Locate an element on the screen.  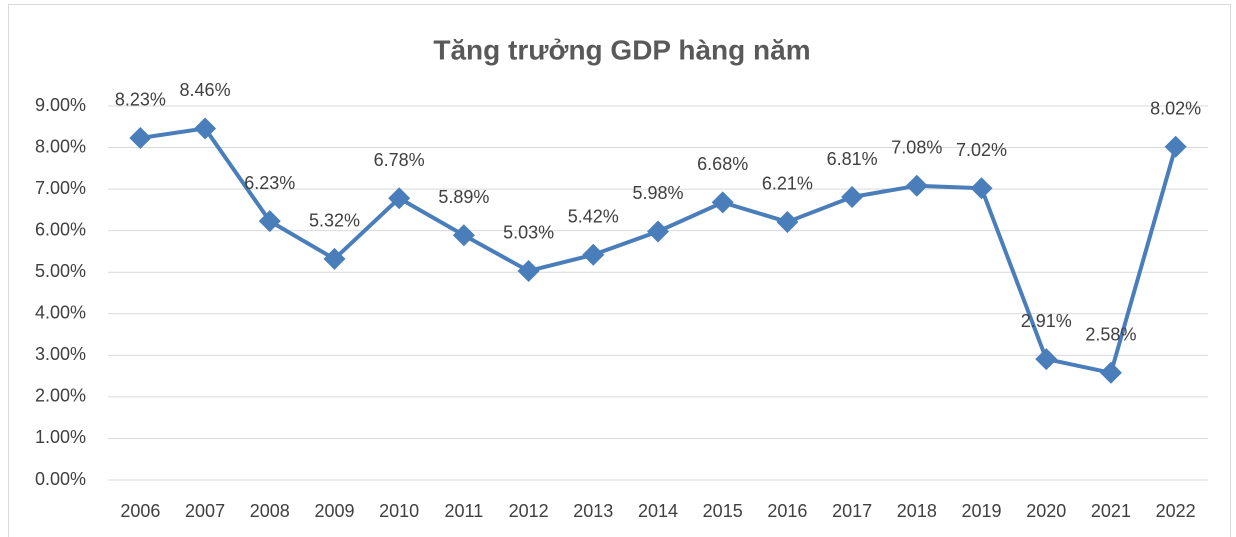
data-label: 6.68% is located at coordinates (722, 164).